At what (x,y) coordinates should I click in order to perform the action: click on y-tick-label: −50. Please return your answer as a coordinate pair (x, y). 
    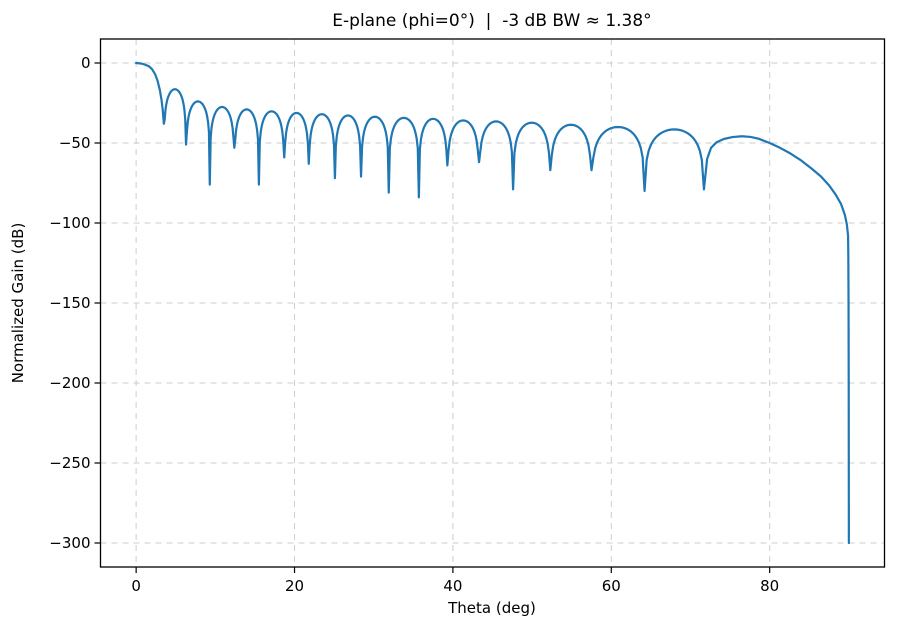
    Looking at the image, I should click on (75, 143).